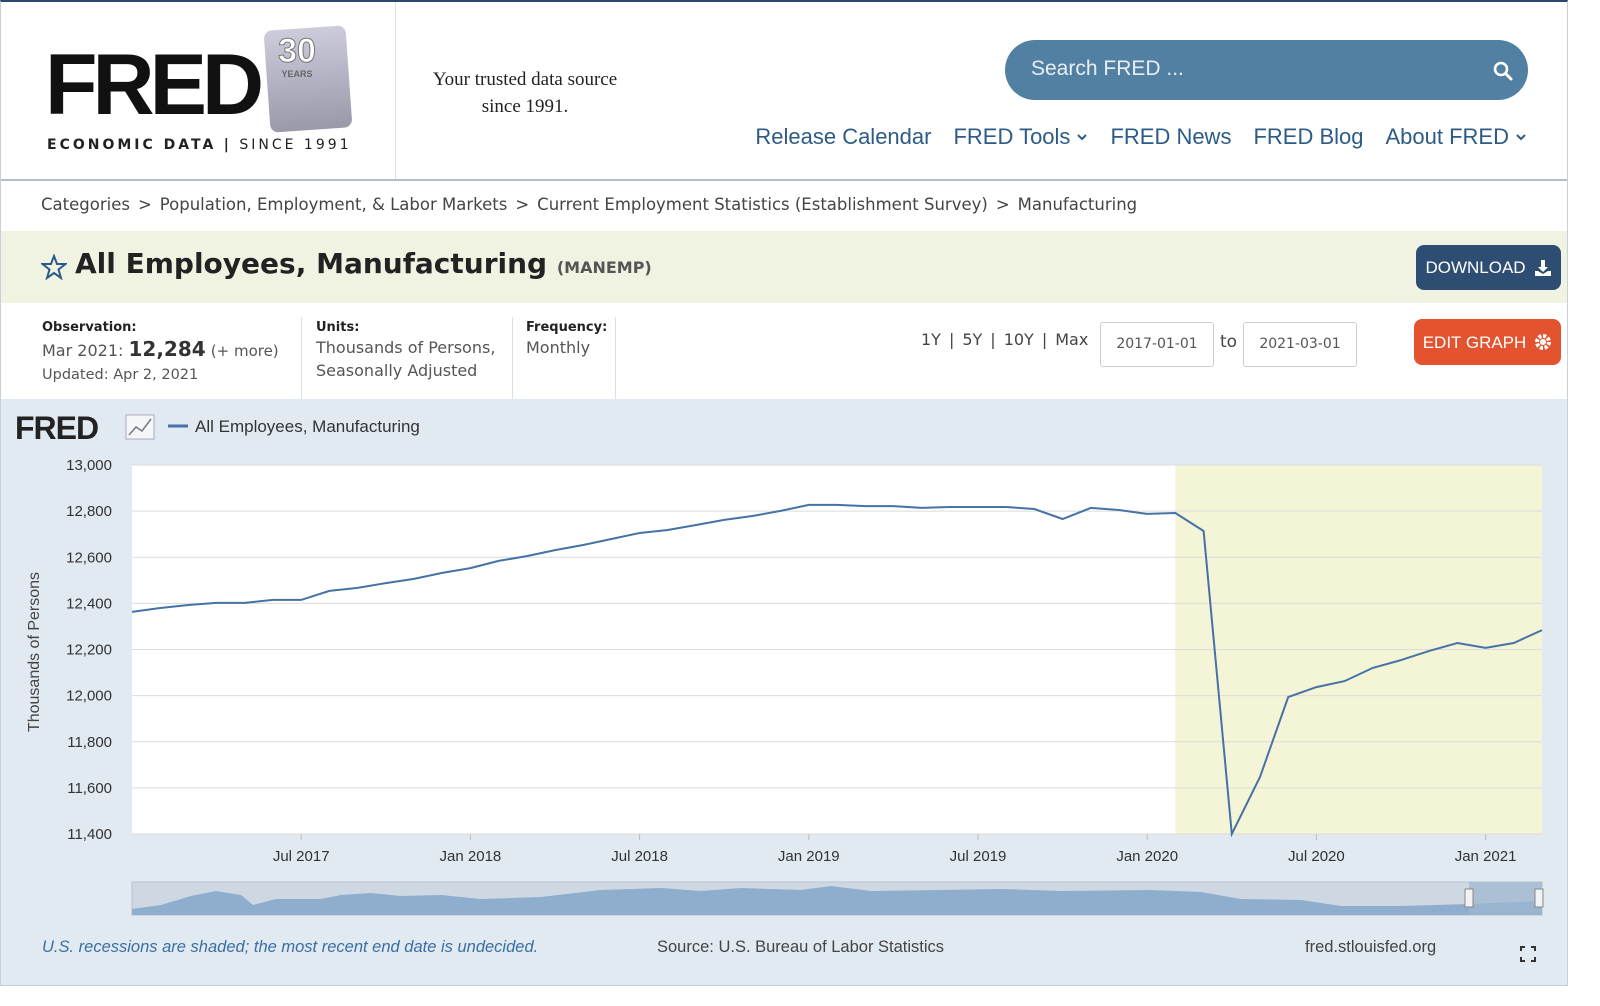 This screenshot has height=1006, width=1600. What do you see at coordinates (1157, 344) in the screenshot?
I see `start-date: 2017-01-01` at bounding box center [1157, 344].